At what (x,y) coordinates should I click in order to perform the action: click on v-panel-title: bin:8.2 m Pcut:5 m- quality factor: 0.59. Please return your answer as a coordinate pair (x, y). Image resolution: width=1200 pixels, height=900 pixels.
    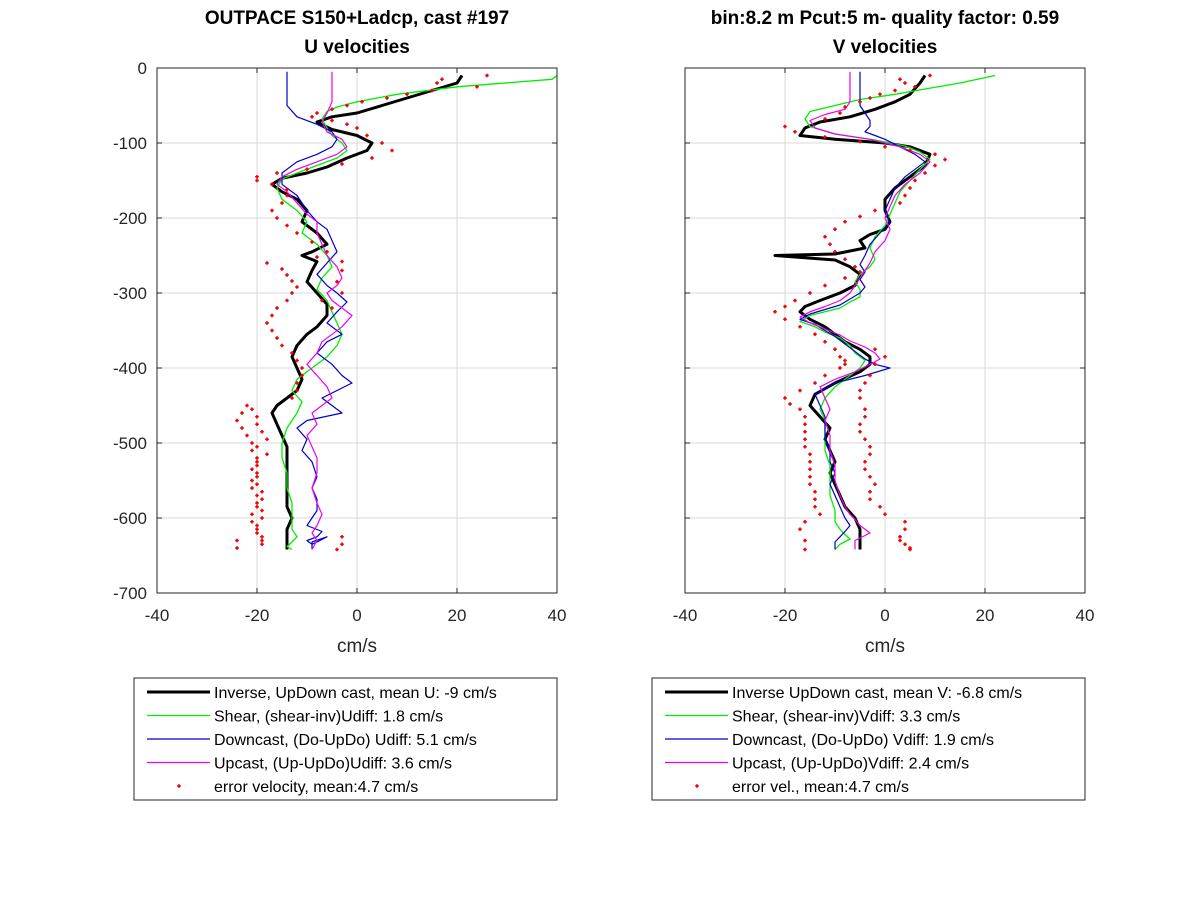
    Looking at the image, I should click on (885, 18).